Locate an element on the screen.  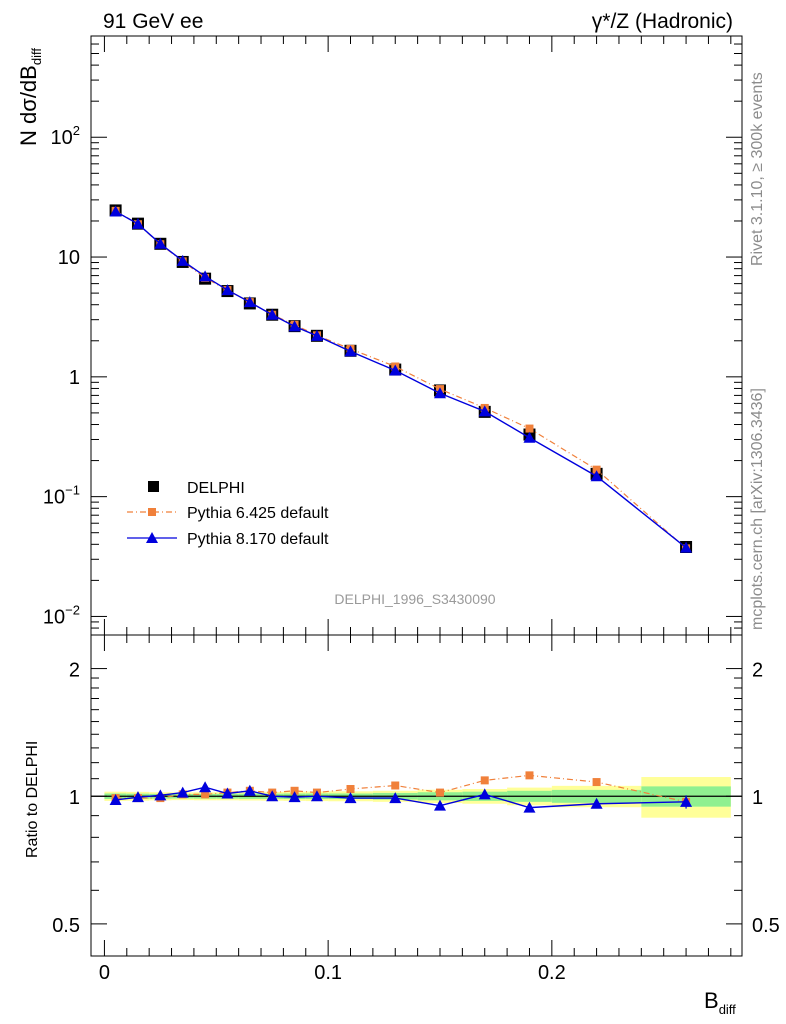
ratio-y-tick-label-right: 1 is located at coordinates (757, 798).